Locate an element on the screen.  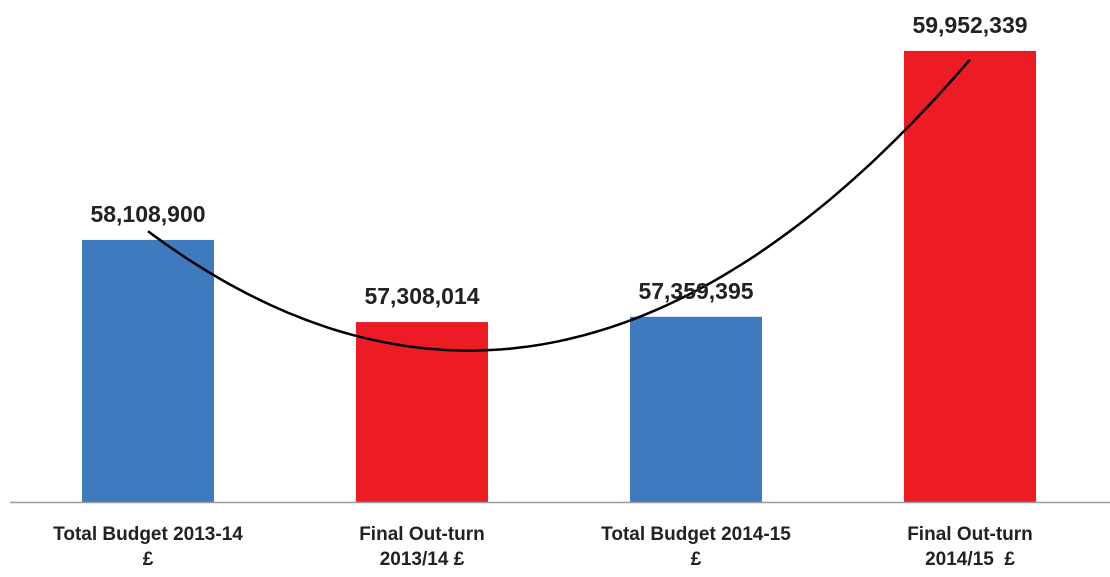
value-label: 57,308,014 is located at coordinates (421, 296).